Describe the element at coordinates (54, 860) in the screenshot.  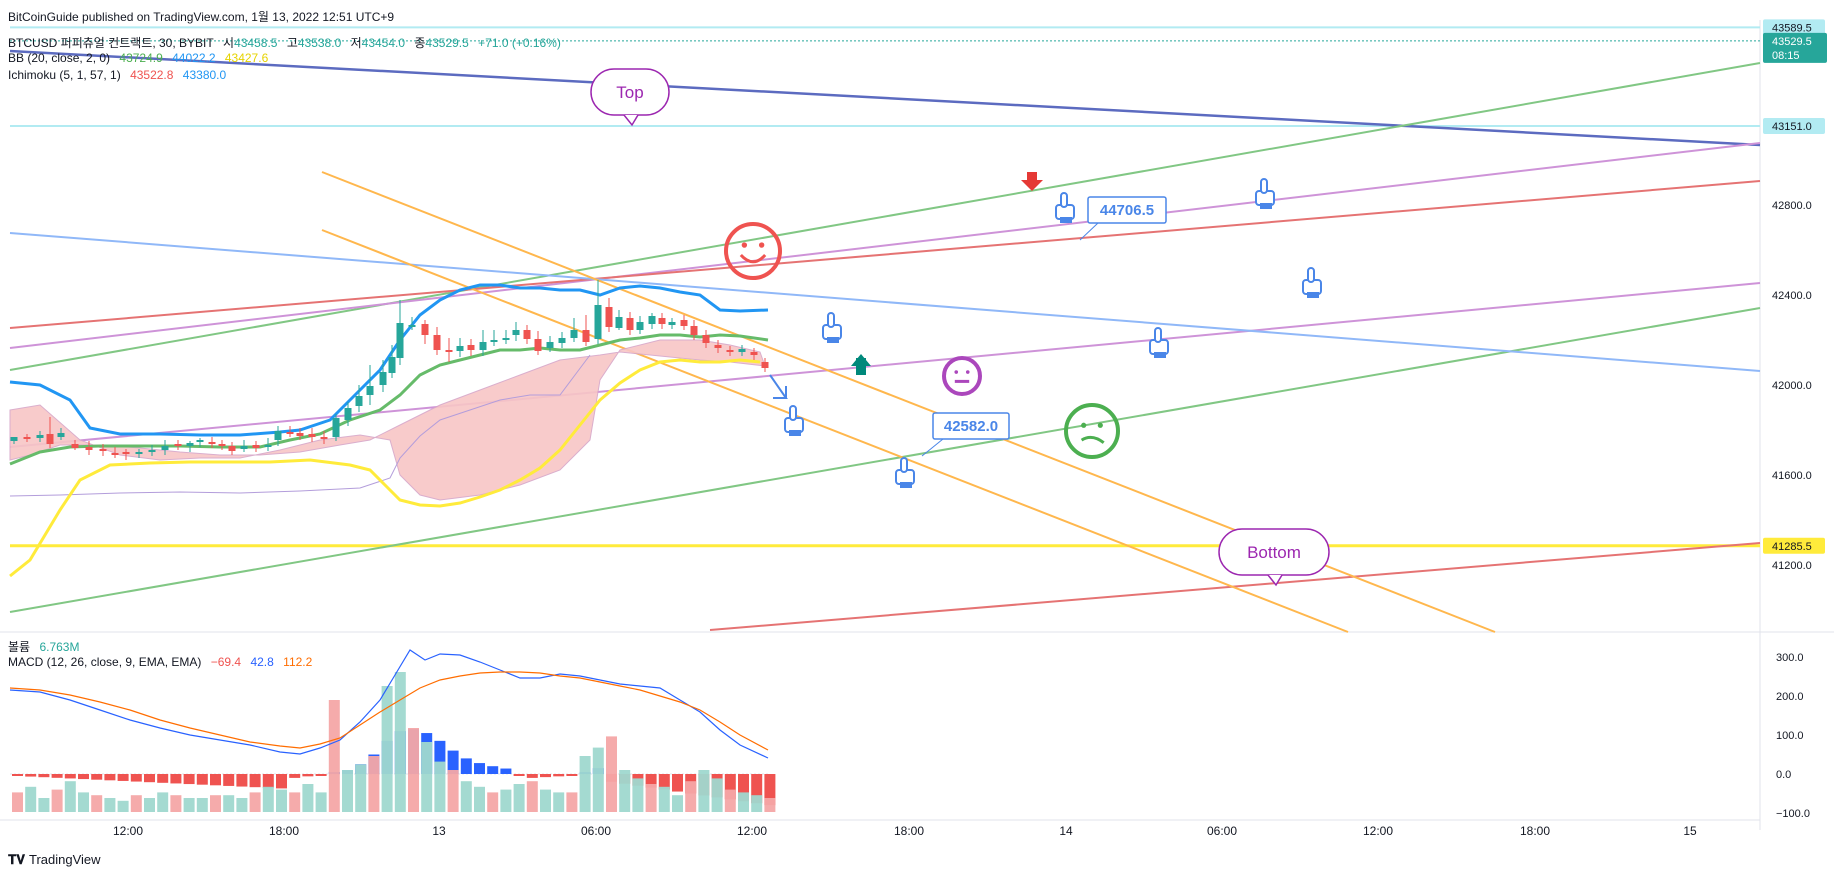
I see `tradingview-footer: 𝐓𝐕 TradingView` at that location.